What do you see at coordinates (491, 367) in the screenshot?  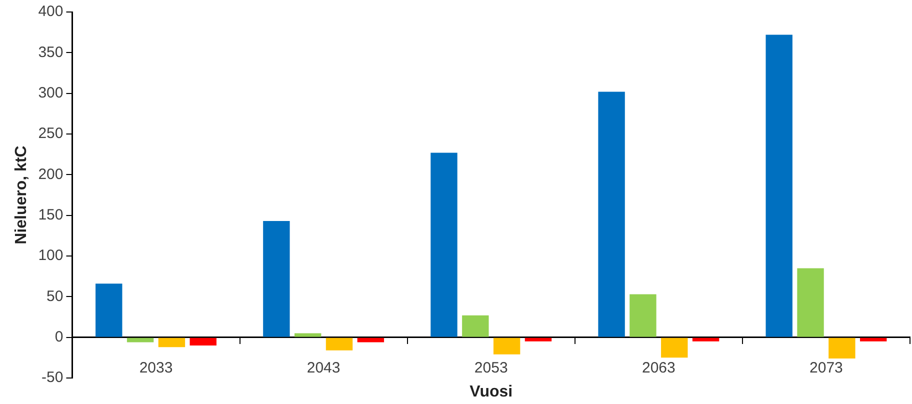 I see `x-tick-label: 2053` at bounding box center [491, 367].